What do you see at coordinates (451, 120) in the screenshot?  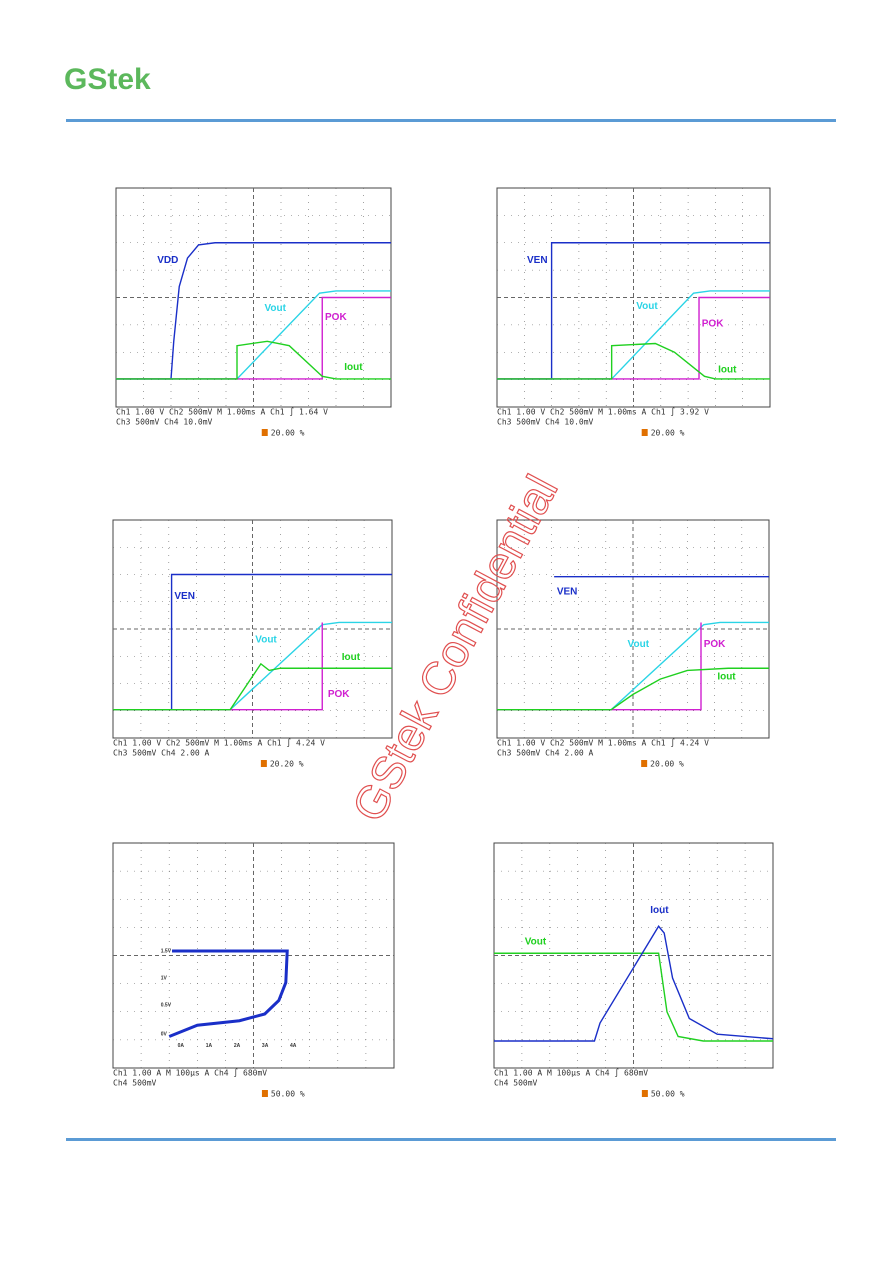 I see `rule-top` at bounding box center [451, 120].